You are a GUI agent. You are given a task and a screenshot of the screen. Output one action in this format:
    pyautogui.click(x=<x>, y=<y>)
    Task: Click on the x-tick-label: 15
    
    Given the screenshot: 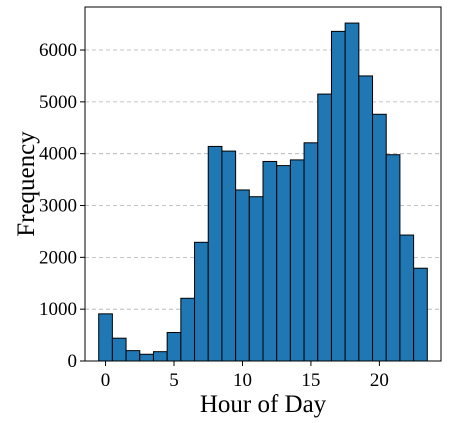 What is the action you would take?
    pyautogui.click(x=310, y=380)
    